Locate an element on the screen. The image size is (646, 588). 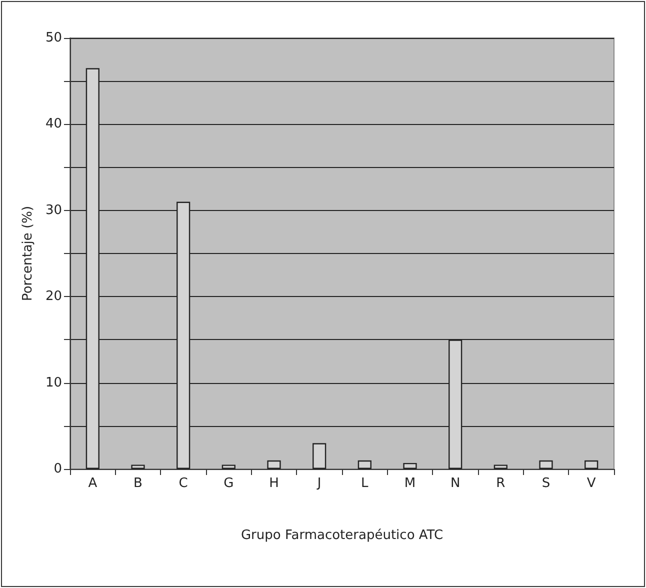
x-axis-title: Grupo Farmacoterapéutico ATC is located at coordinates (342, 535).